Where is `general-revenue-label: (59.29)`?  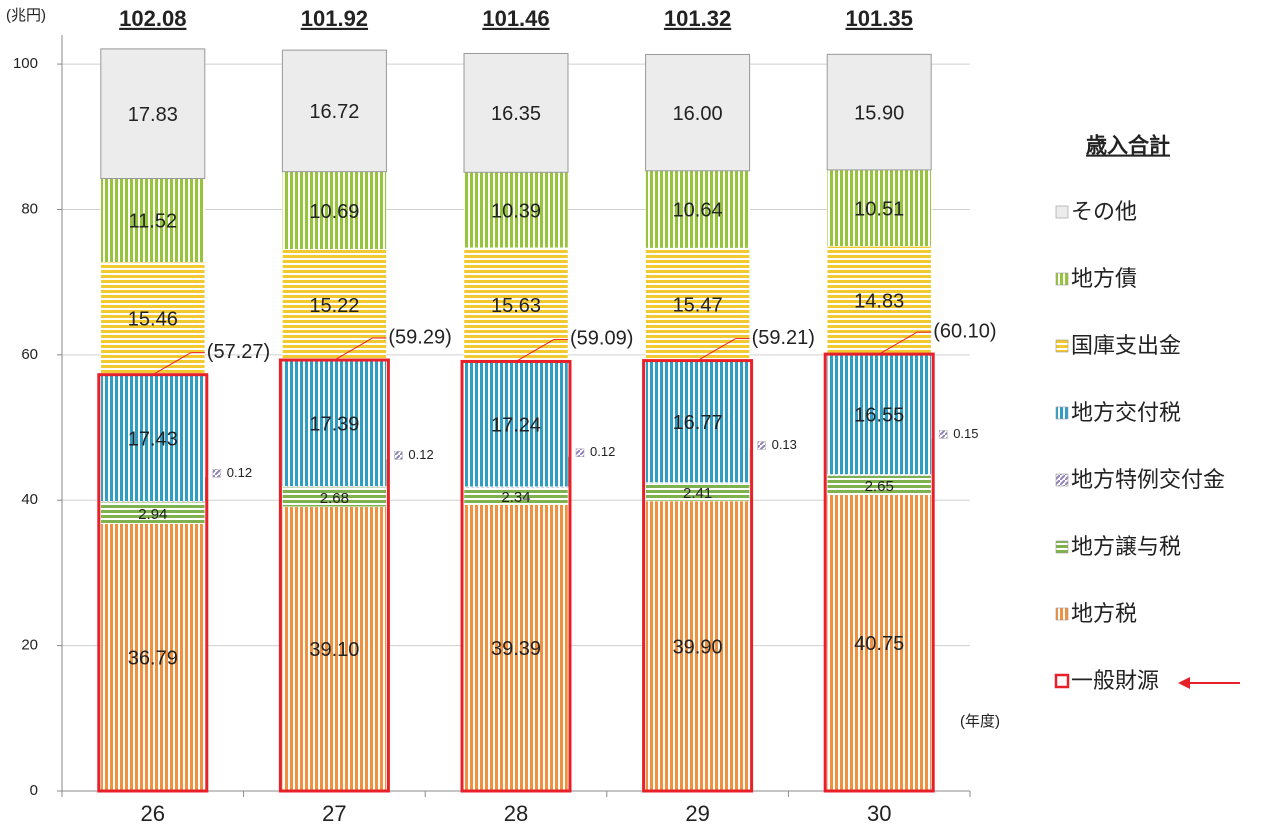
general-revenue-label: (59.29) is located at coordinates (419, 337).